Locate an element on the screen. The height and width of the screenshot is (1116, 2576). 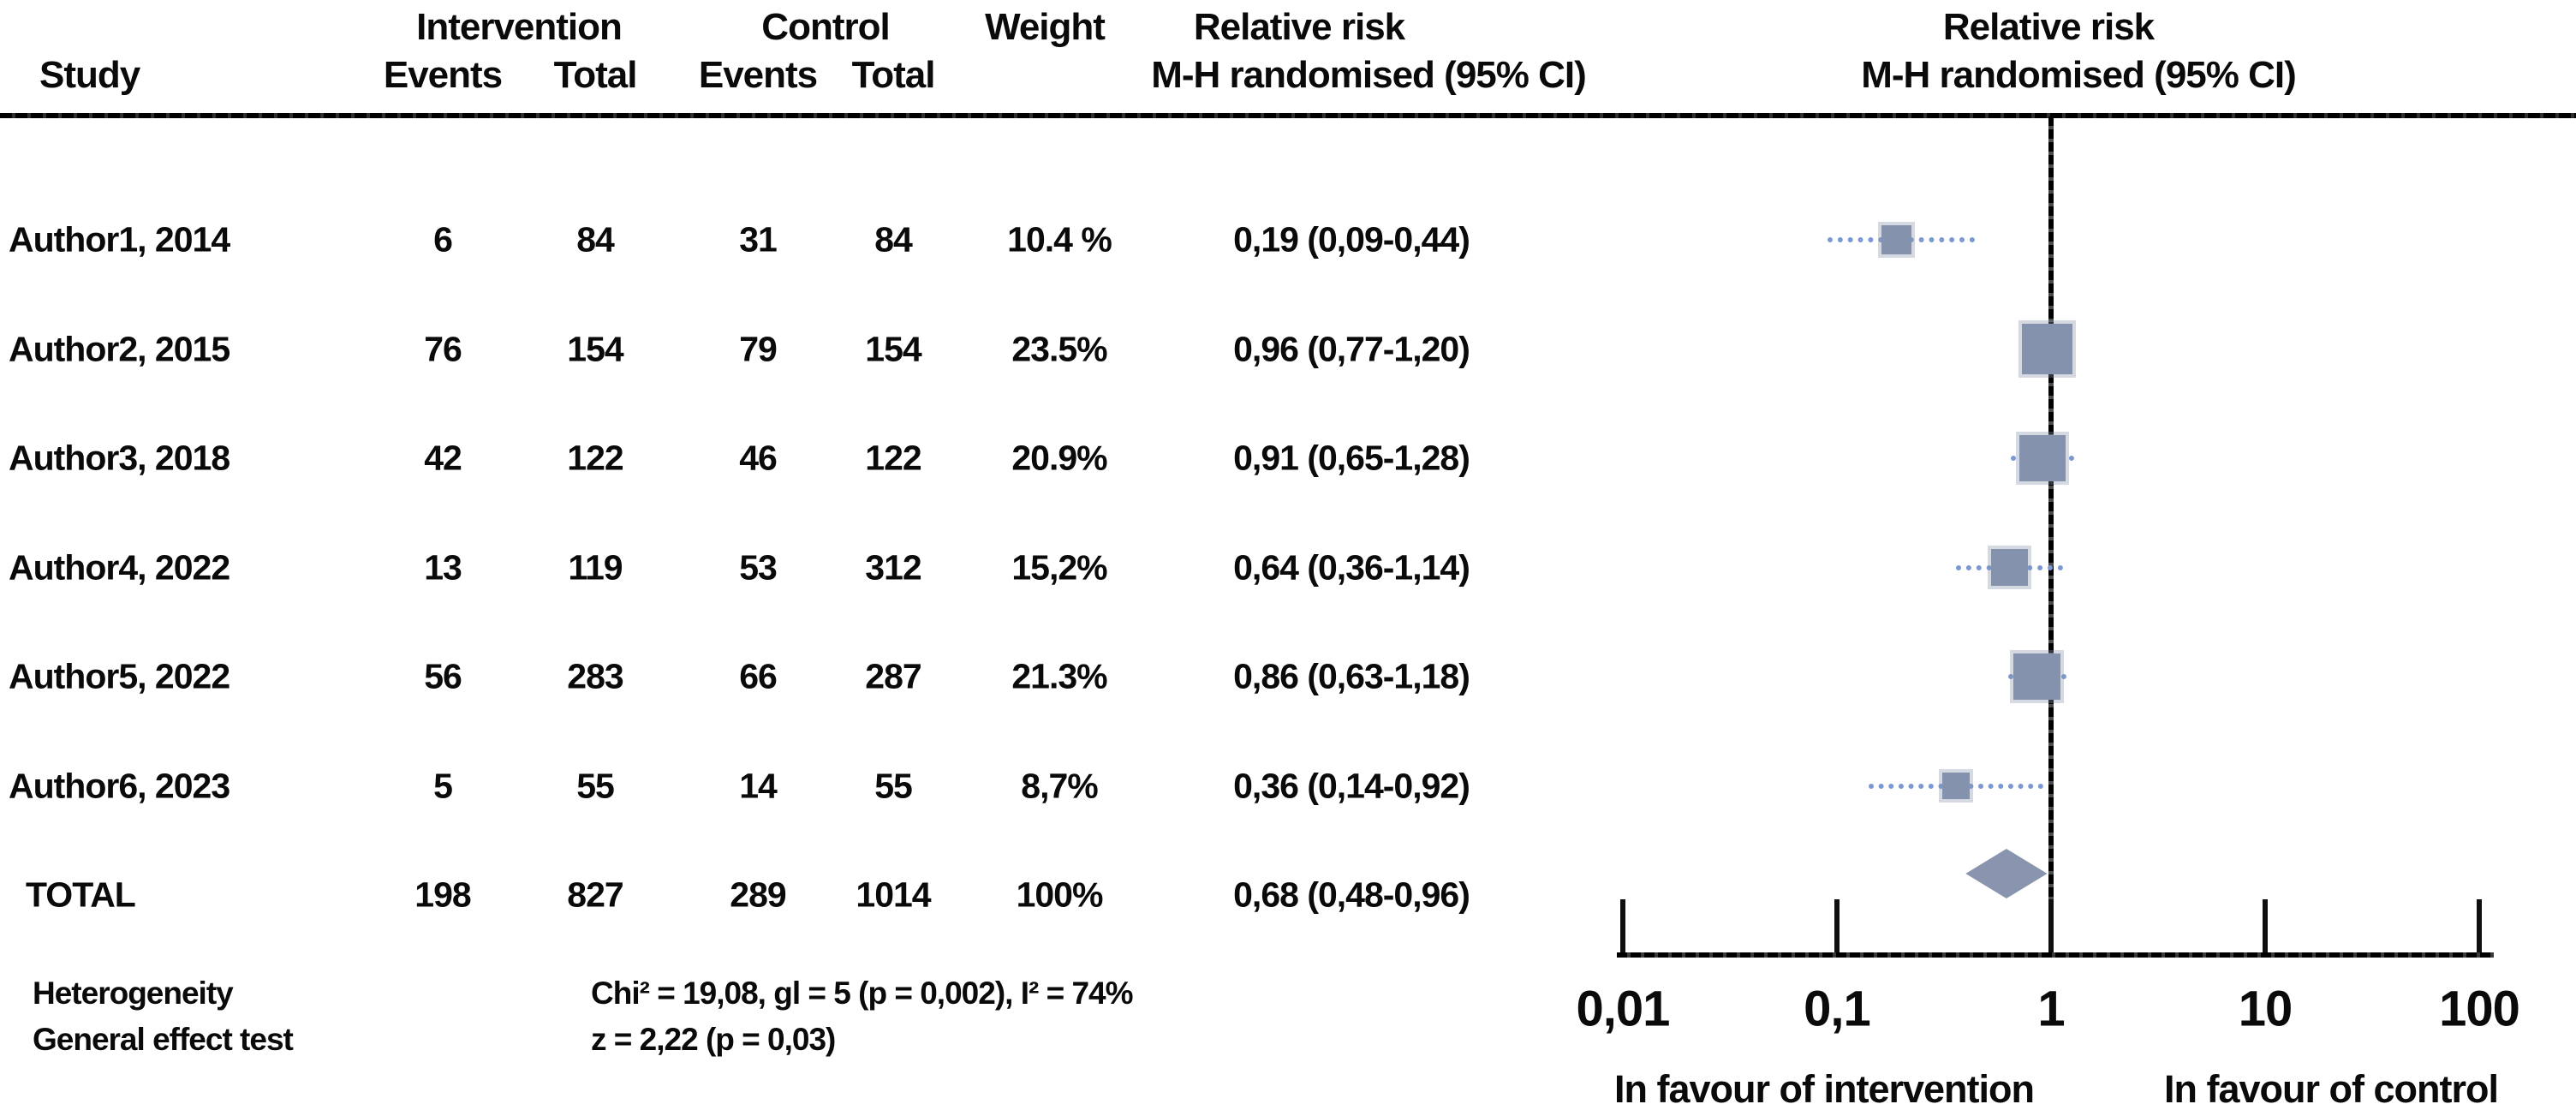
study-label: TOTAL is located at coordinates (81, 894).